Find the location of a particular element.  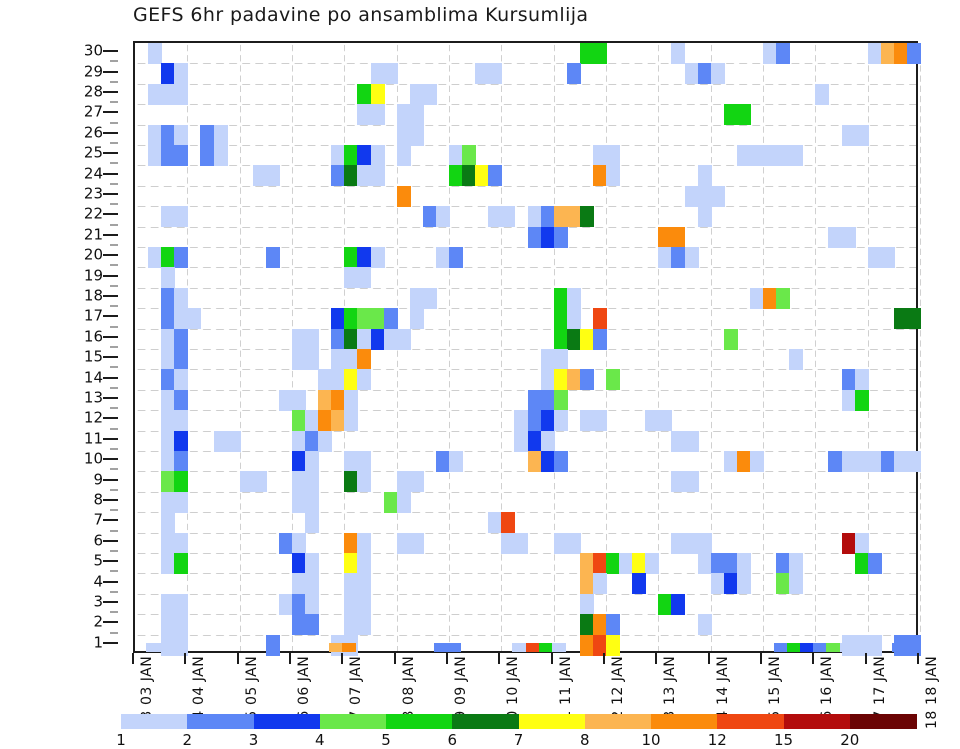

colorbar-tick-label: 10 is located at coordinates (651, 740).